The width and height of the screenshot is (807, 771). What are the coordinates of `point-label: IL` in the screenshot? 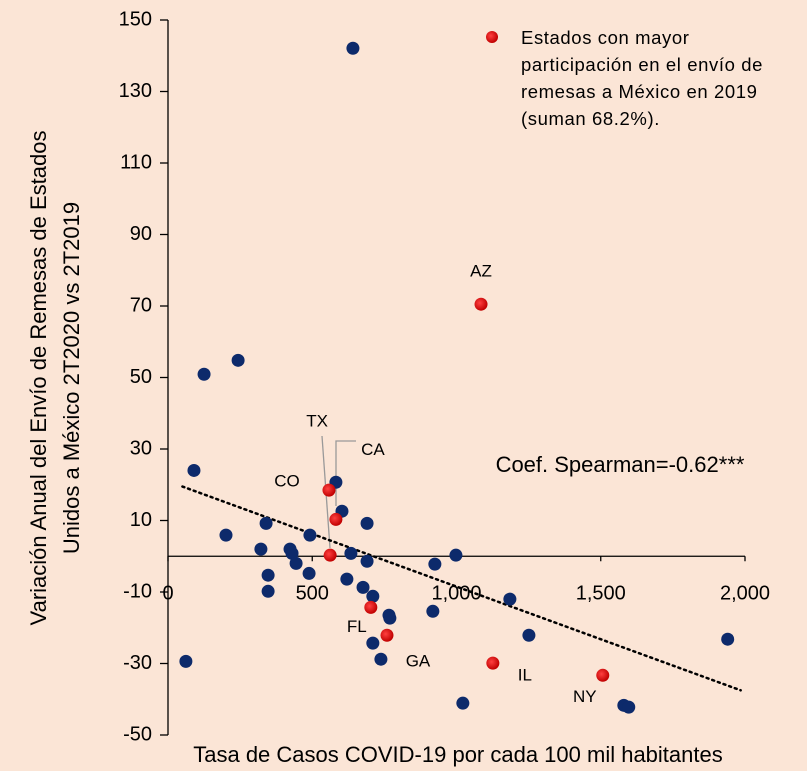 It's located at (525, 675).